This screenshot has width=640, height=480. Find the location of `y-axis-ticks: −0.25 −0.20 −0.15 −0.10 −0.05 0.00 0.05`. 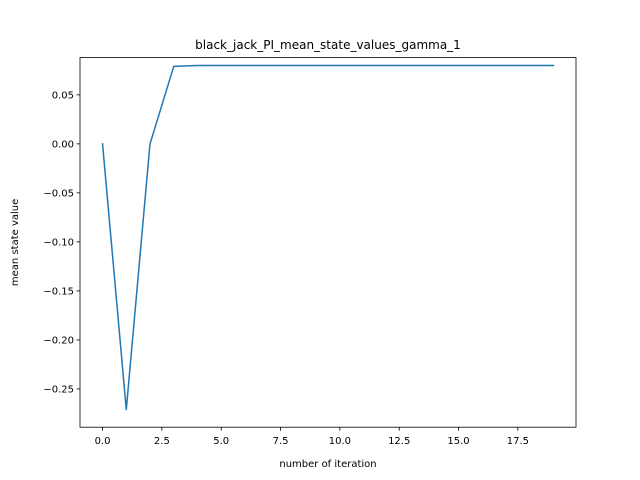

y-axis-ticks: −0.25 −0.20 −0.15 −0.10 −0.05 0.00 0.05 is located at coordinates (61, 242).